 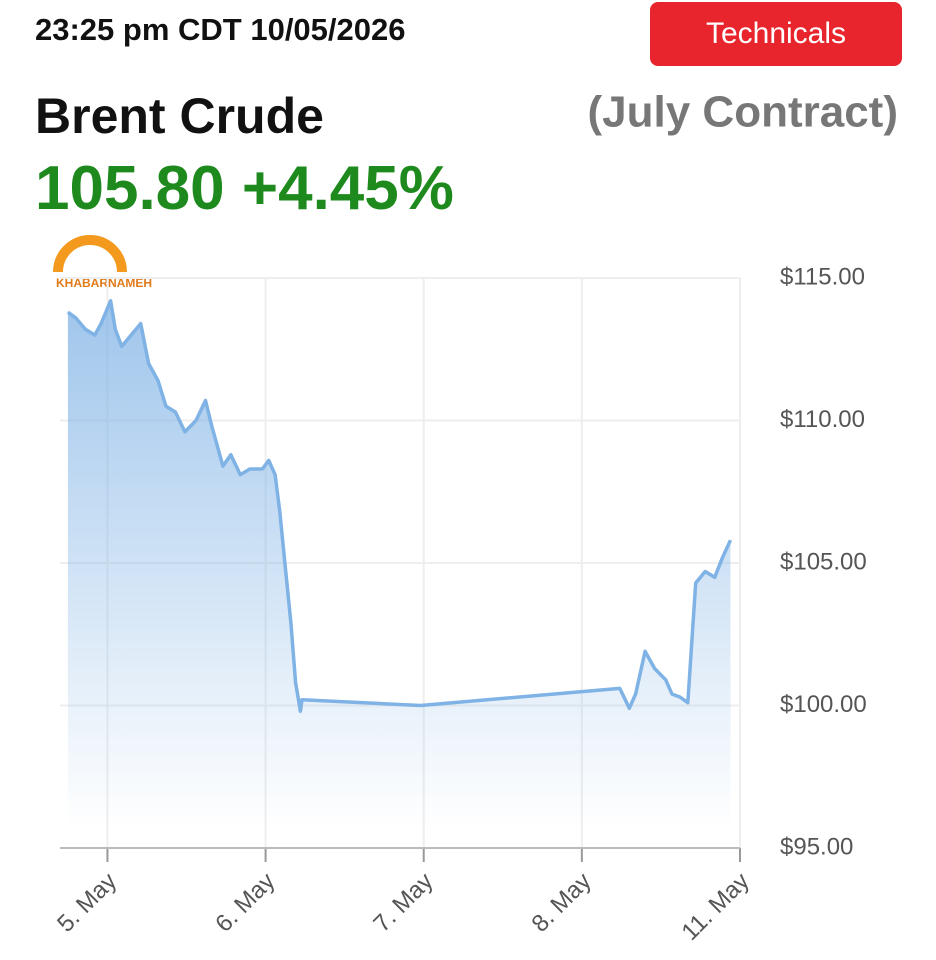 What do you see at coordinates (562, 903) in the screenshot?
I see `x-tick-label: 8. May` at bounding box center [562, 903].